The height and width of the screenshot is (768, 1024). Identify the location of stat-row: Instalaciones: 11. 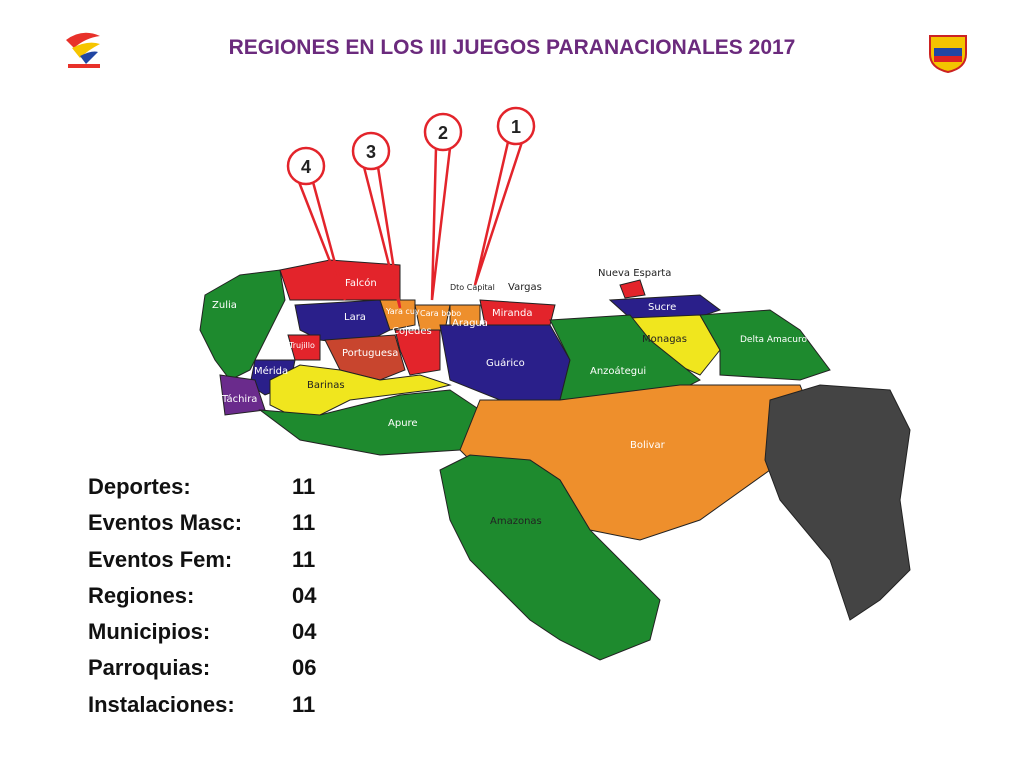
(202, 710).